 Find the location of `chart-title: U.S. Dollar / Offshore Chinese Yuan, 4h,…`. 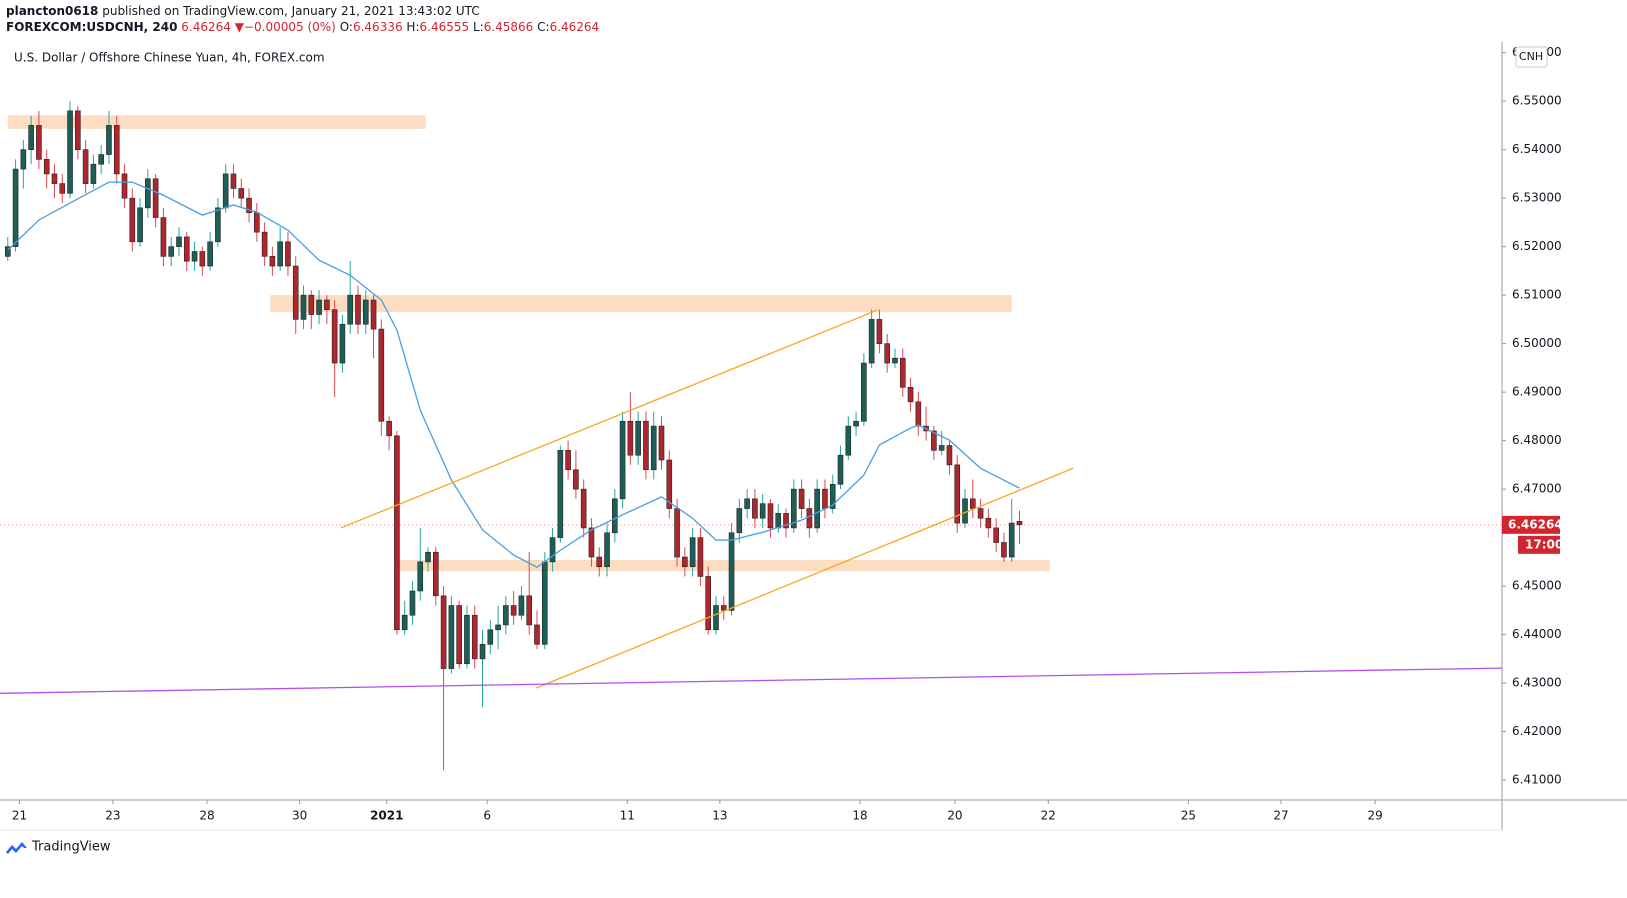

chart-title: U.S. Dollar / Offshore Chinese Yuan, 4h,… is located at coordinates (169, 58).